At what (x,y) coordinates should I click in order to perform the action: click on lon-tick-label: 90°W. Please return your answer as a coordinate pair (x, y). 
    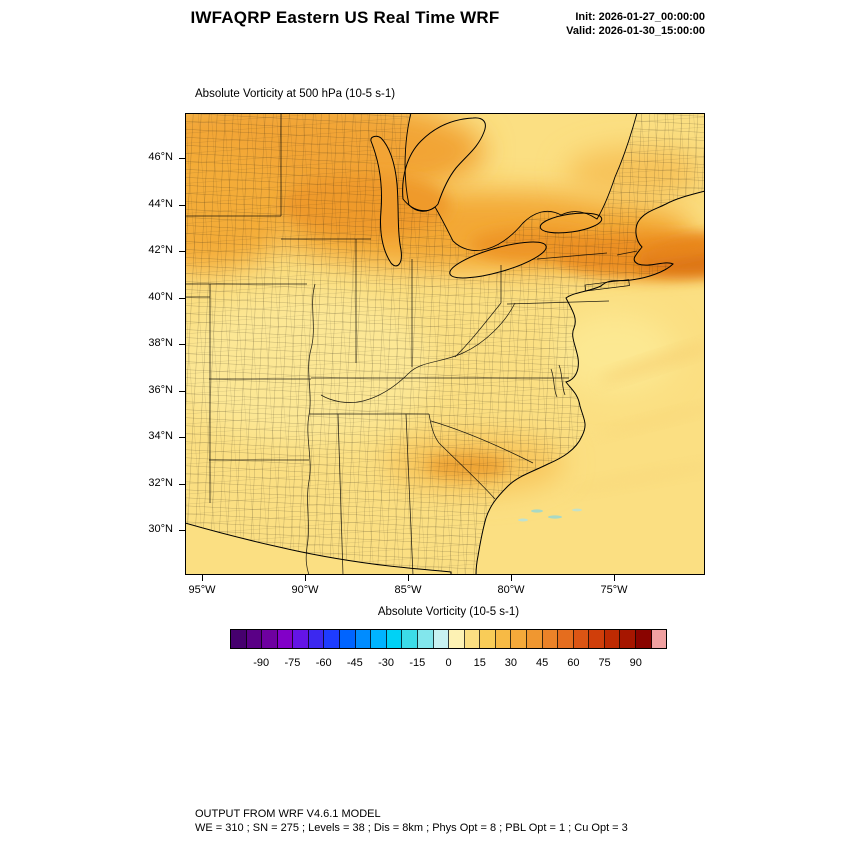
    Looking at the image, I should click on (305, 590).